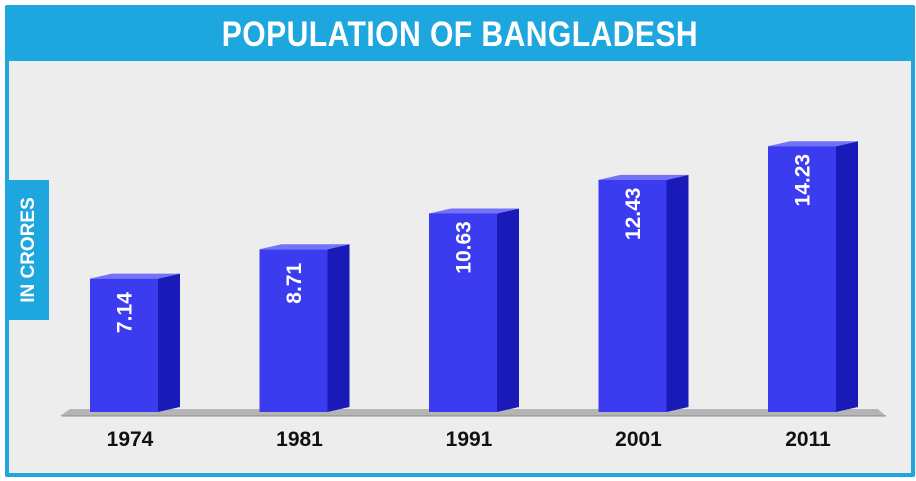 This screenshot has width=916, height=481. What do you see at coordinates (464, 247) in the screenshot?
I see `bar-value-label: 10.63` at bounding box center [464, 247].